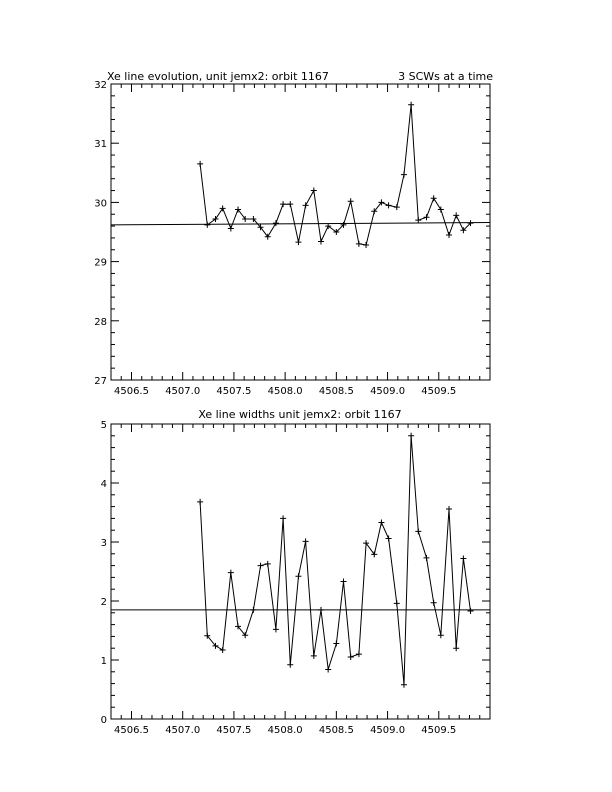  I want to click on bottom-x-tick-label: 4506.5, so click(131, 730).